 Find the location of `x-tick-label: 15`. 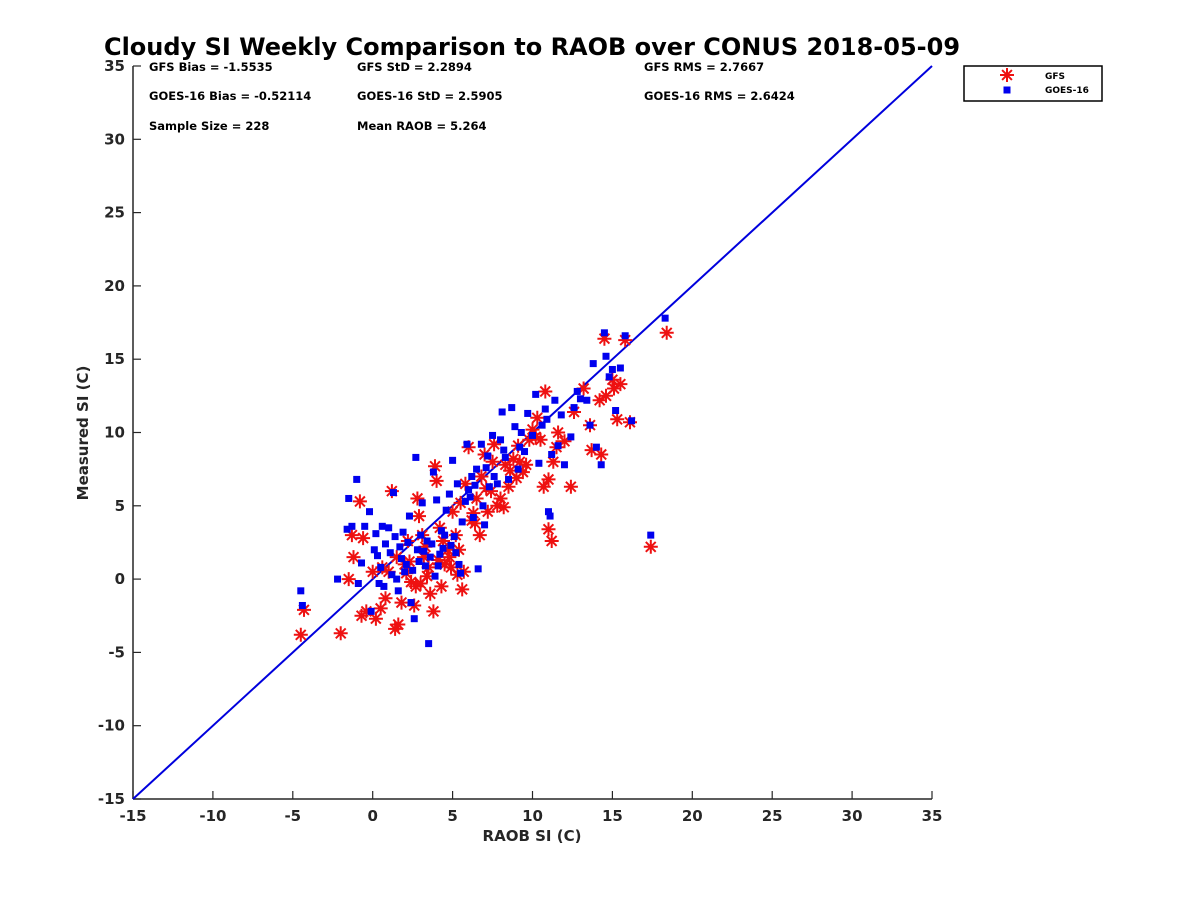

x-tick-label: 15 is located at coordinates (612, 816).